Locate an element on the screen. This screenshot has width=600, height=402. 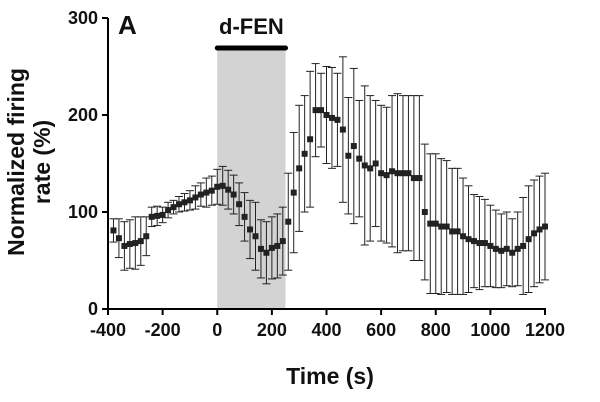
x-tick-label: 200 is located at coordinates (272, 330).